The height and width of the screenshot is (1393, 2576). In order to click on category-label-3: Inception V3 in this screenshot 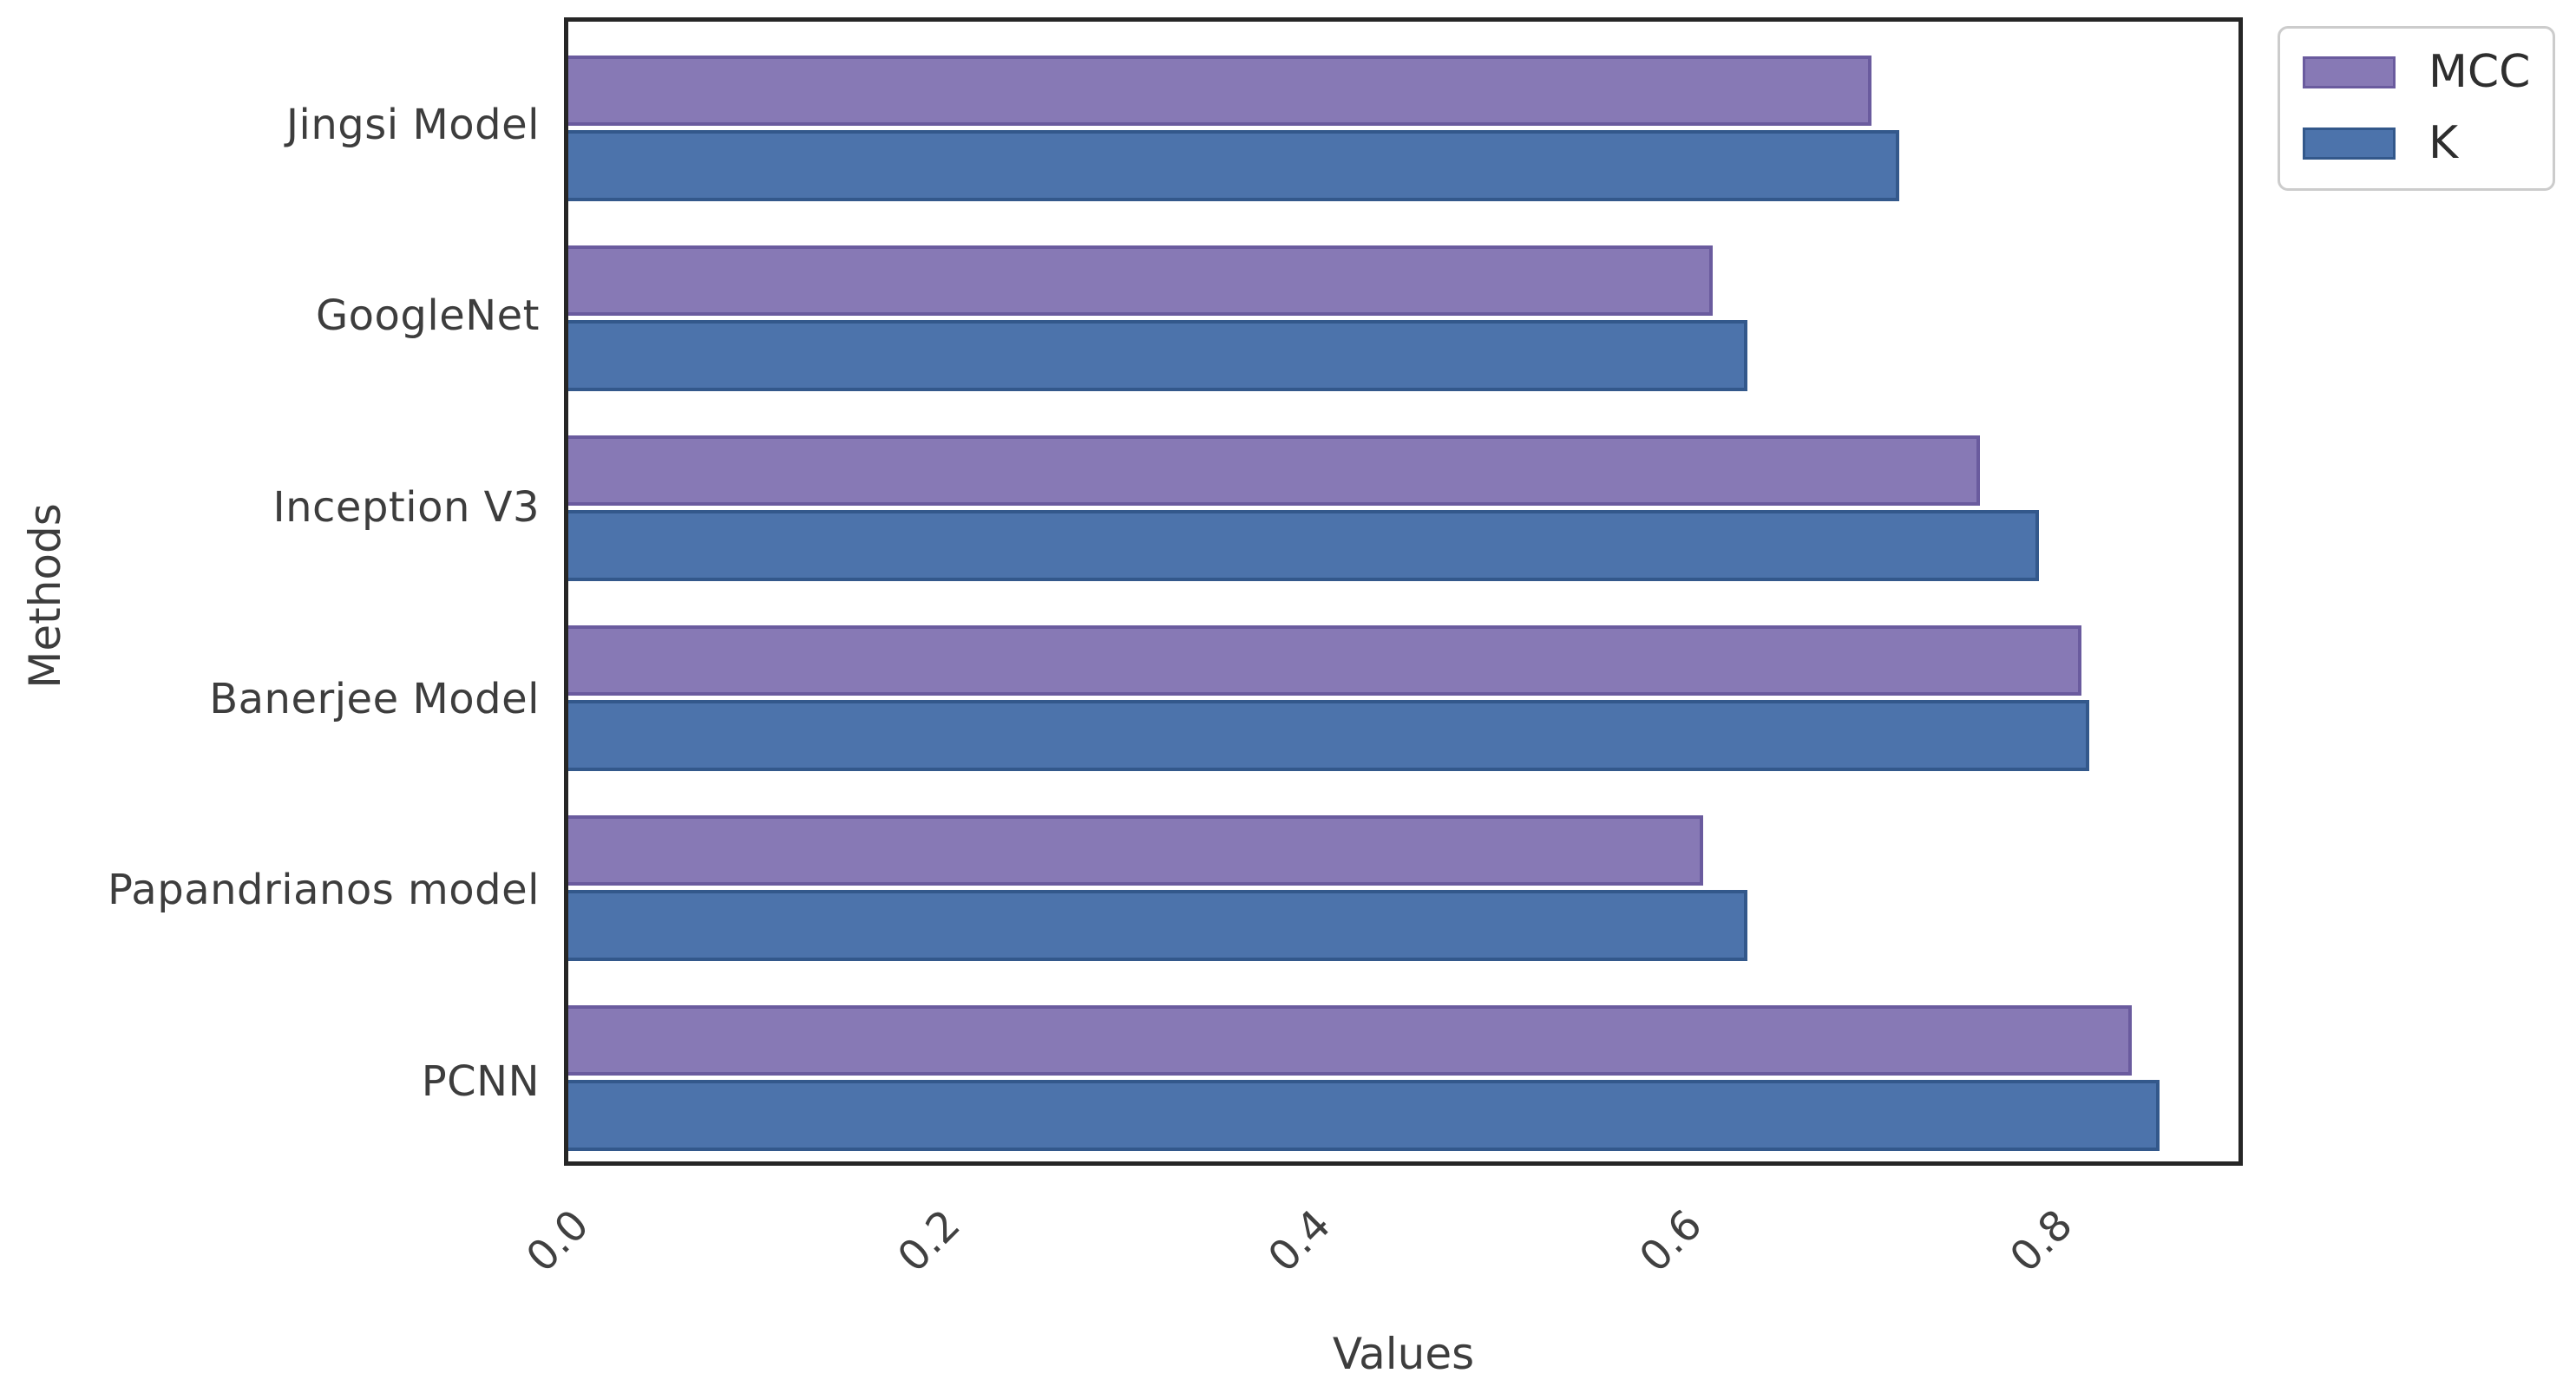, I will do `click(406, 507)`.